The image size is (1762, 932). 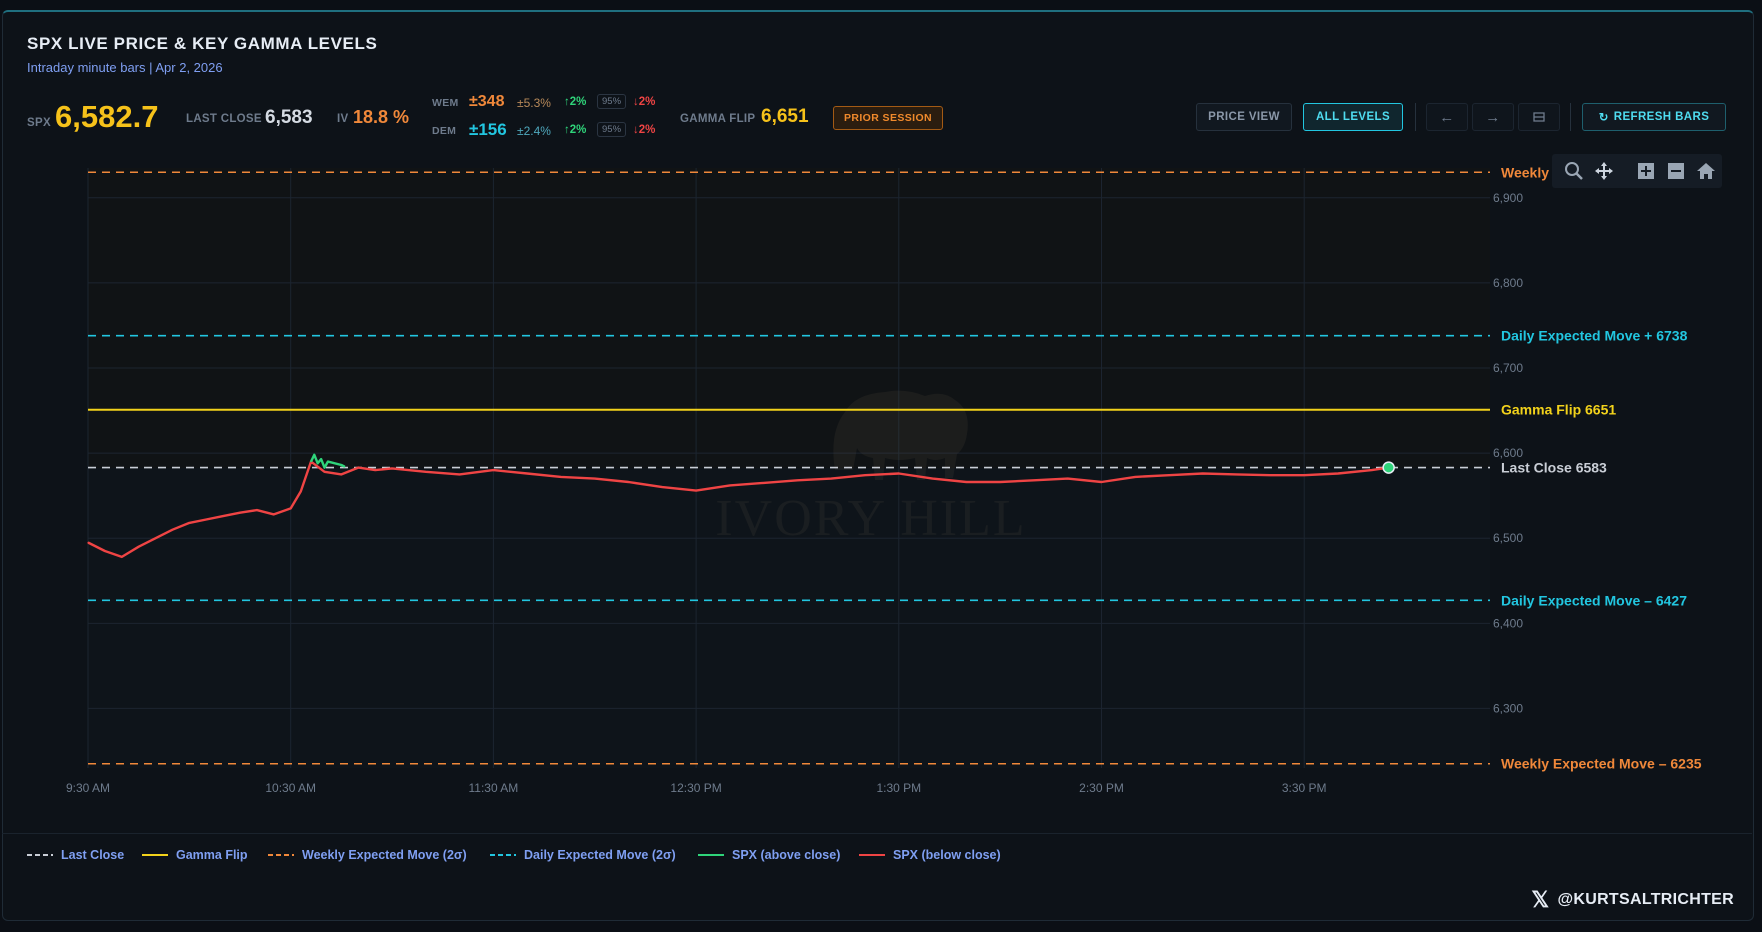 I want to click on legend-item: SPX (above close), so click(x=769, y=855).